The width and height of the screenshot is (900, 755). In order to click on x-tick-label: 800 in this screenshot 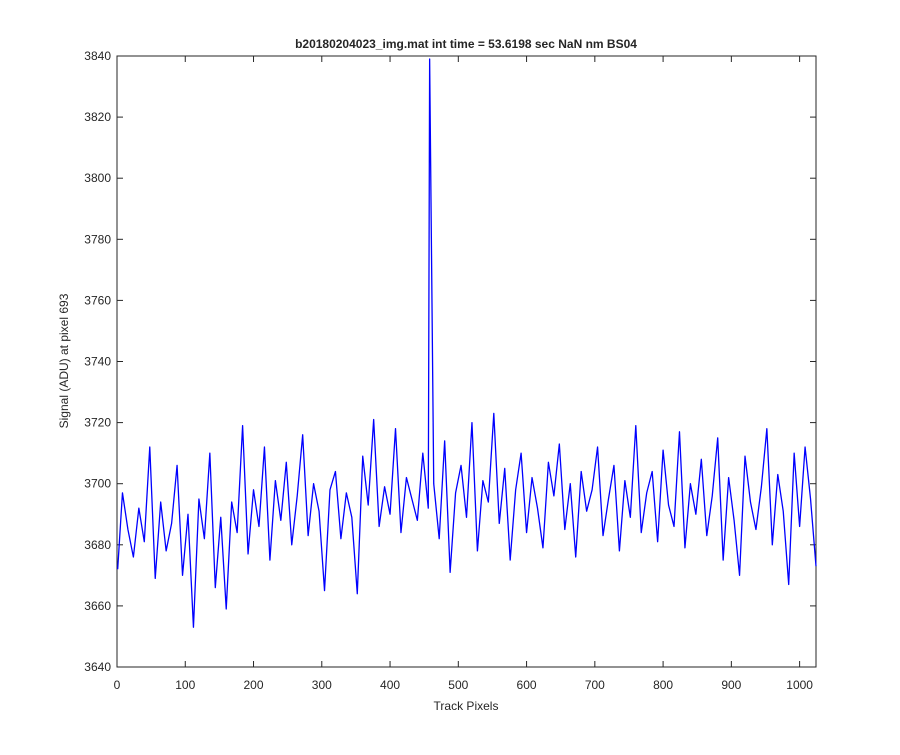, I will do `click(663, 685)`.